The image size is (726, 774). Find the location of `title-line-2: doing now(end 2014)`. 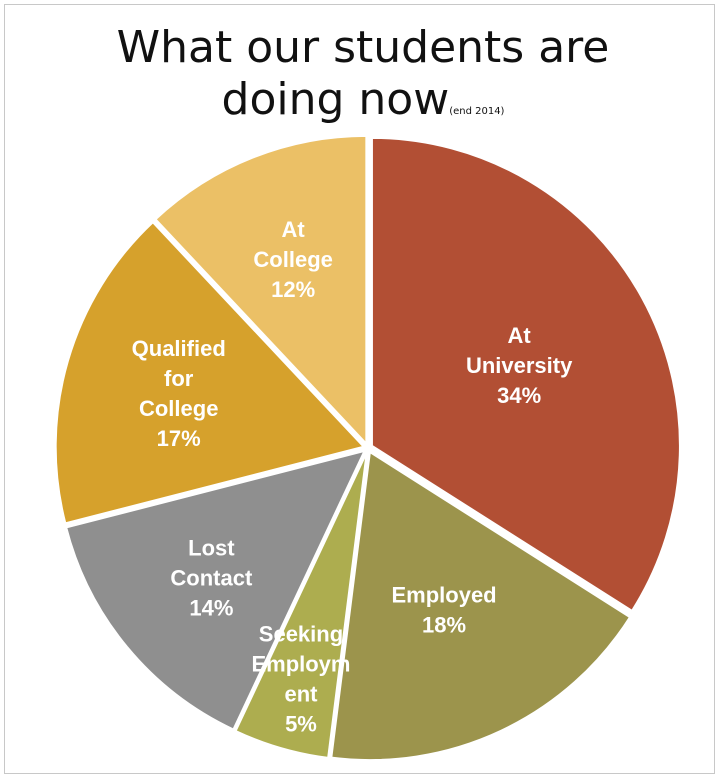

title-line-2: doing now(end 2014) is located at coordinates (363, 100).